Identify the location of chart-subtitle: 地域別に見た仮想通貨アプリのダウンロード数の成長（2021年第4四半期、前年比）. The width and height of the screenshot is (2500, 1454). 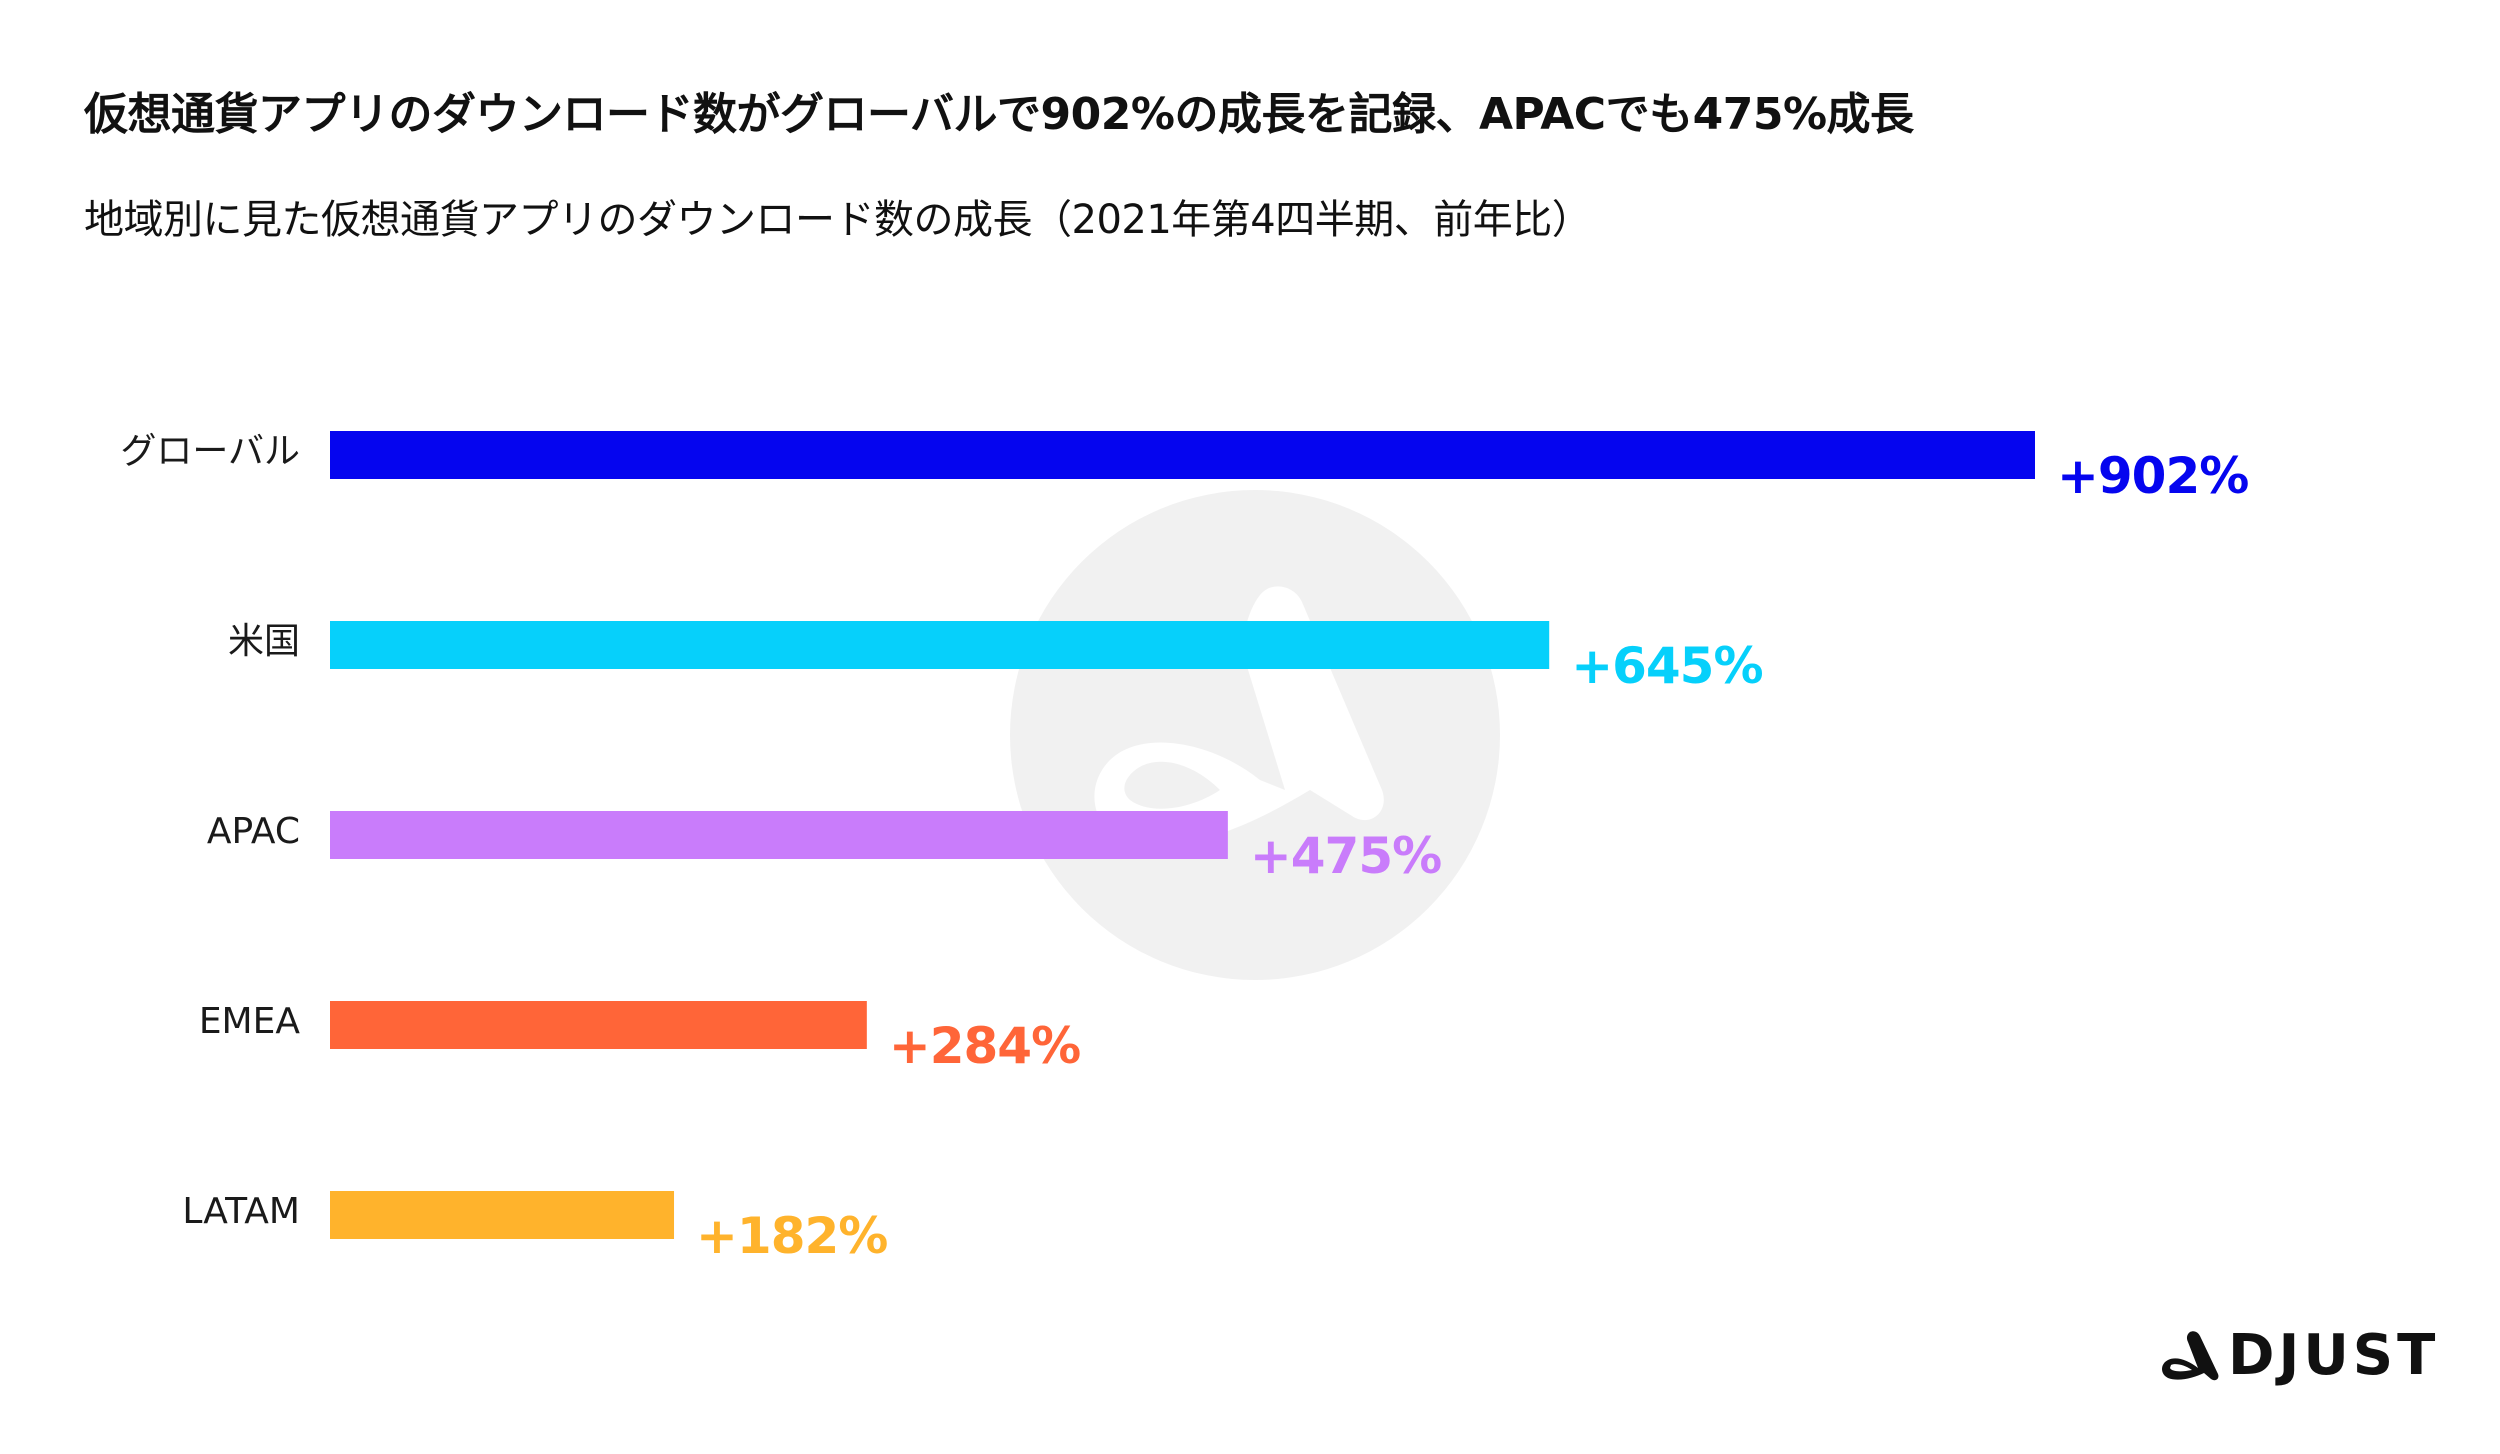
(838, 220).